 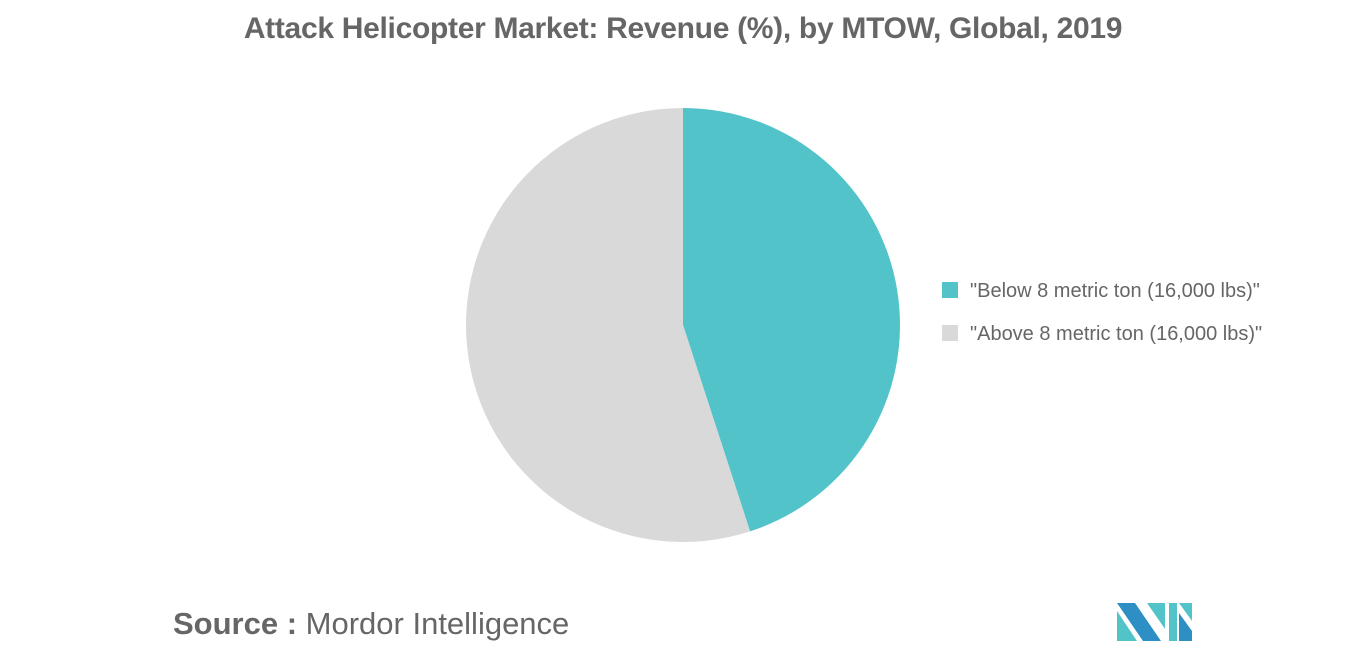 What do you see at coordinates (1115, 291) in the screenshot?
I see `legend-label: "Below 8 metric ton (16,000 lbs)"` at bounding box center [1115, 291].